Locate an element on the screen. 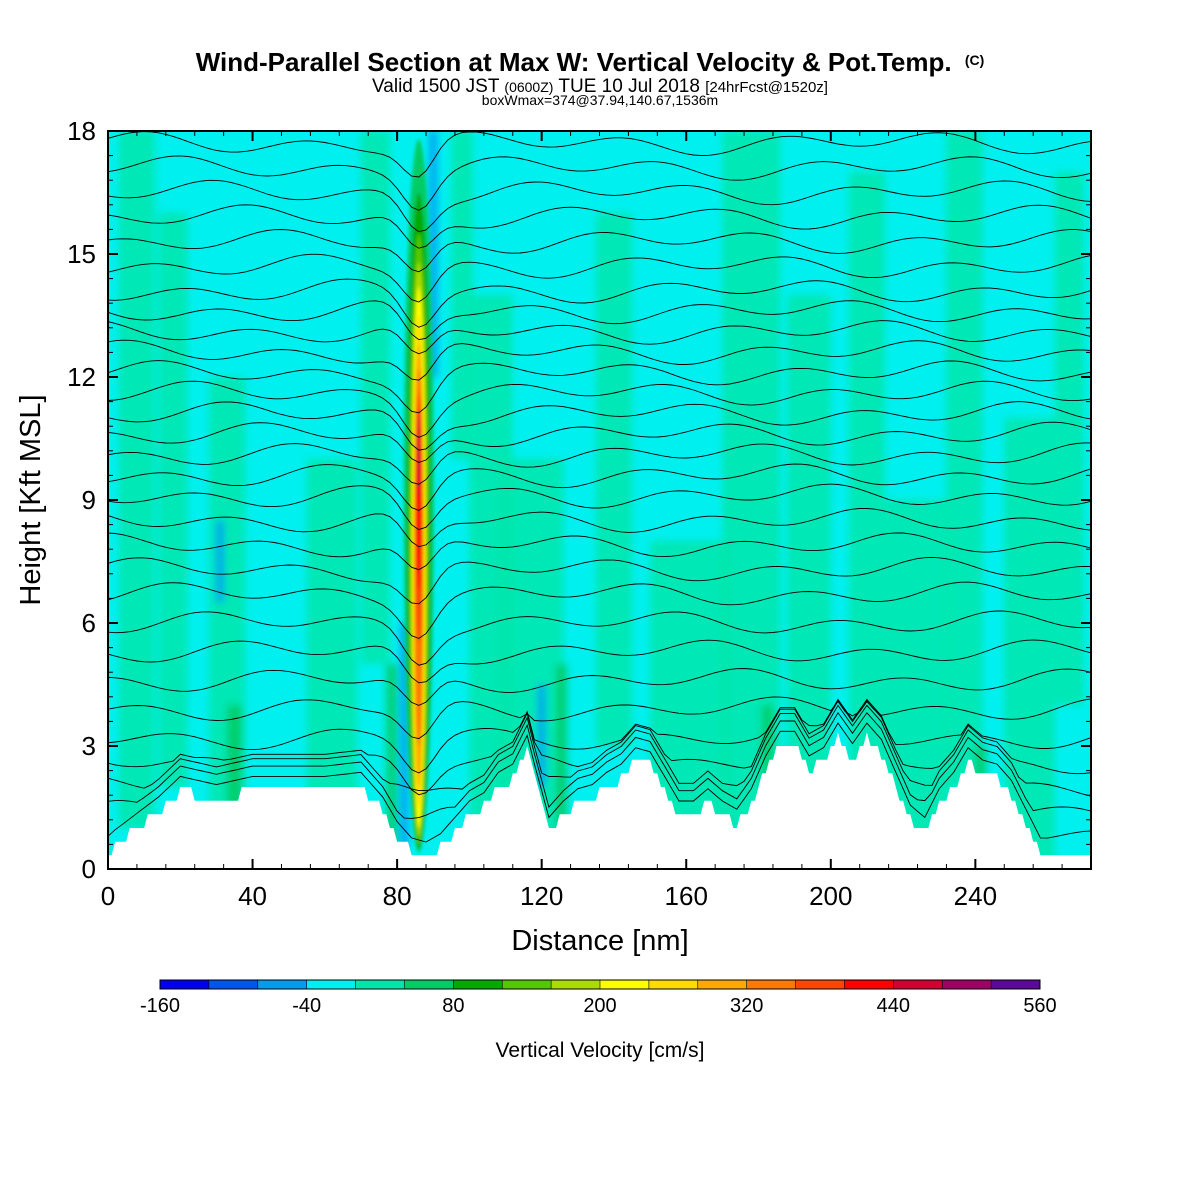 Image resolution: width=1200 pixels, height=1200 pixels. colorbar-tick-label: 80 is located at coordinates (453, 1006).